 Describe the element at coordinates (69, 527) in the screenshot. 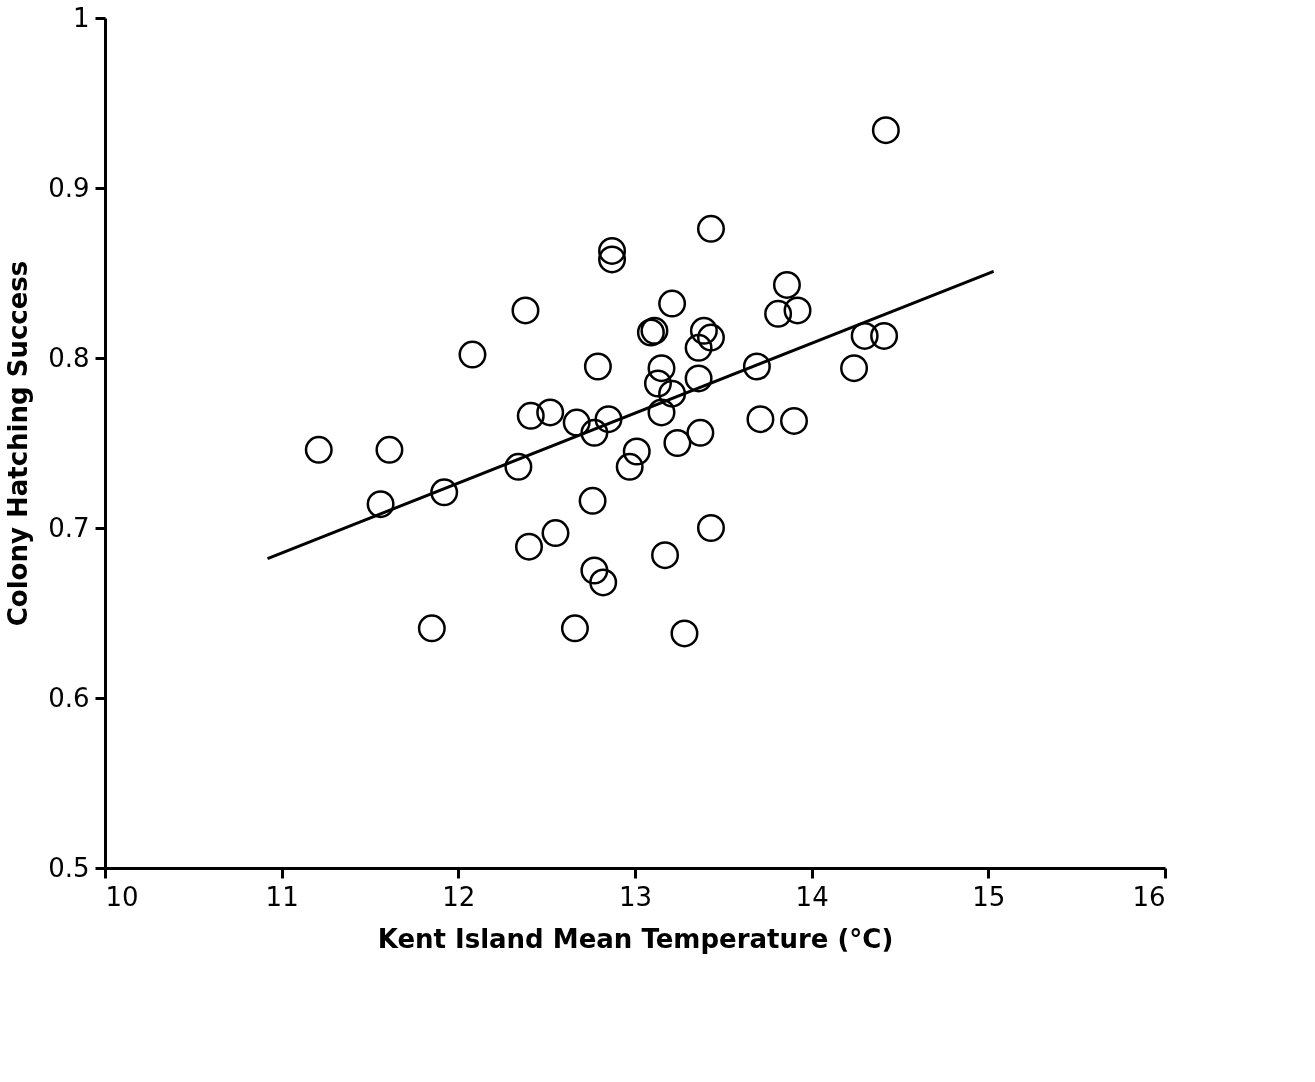

I see `y-tick-label: 0.7` at that location.